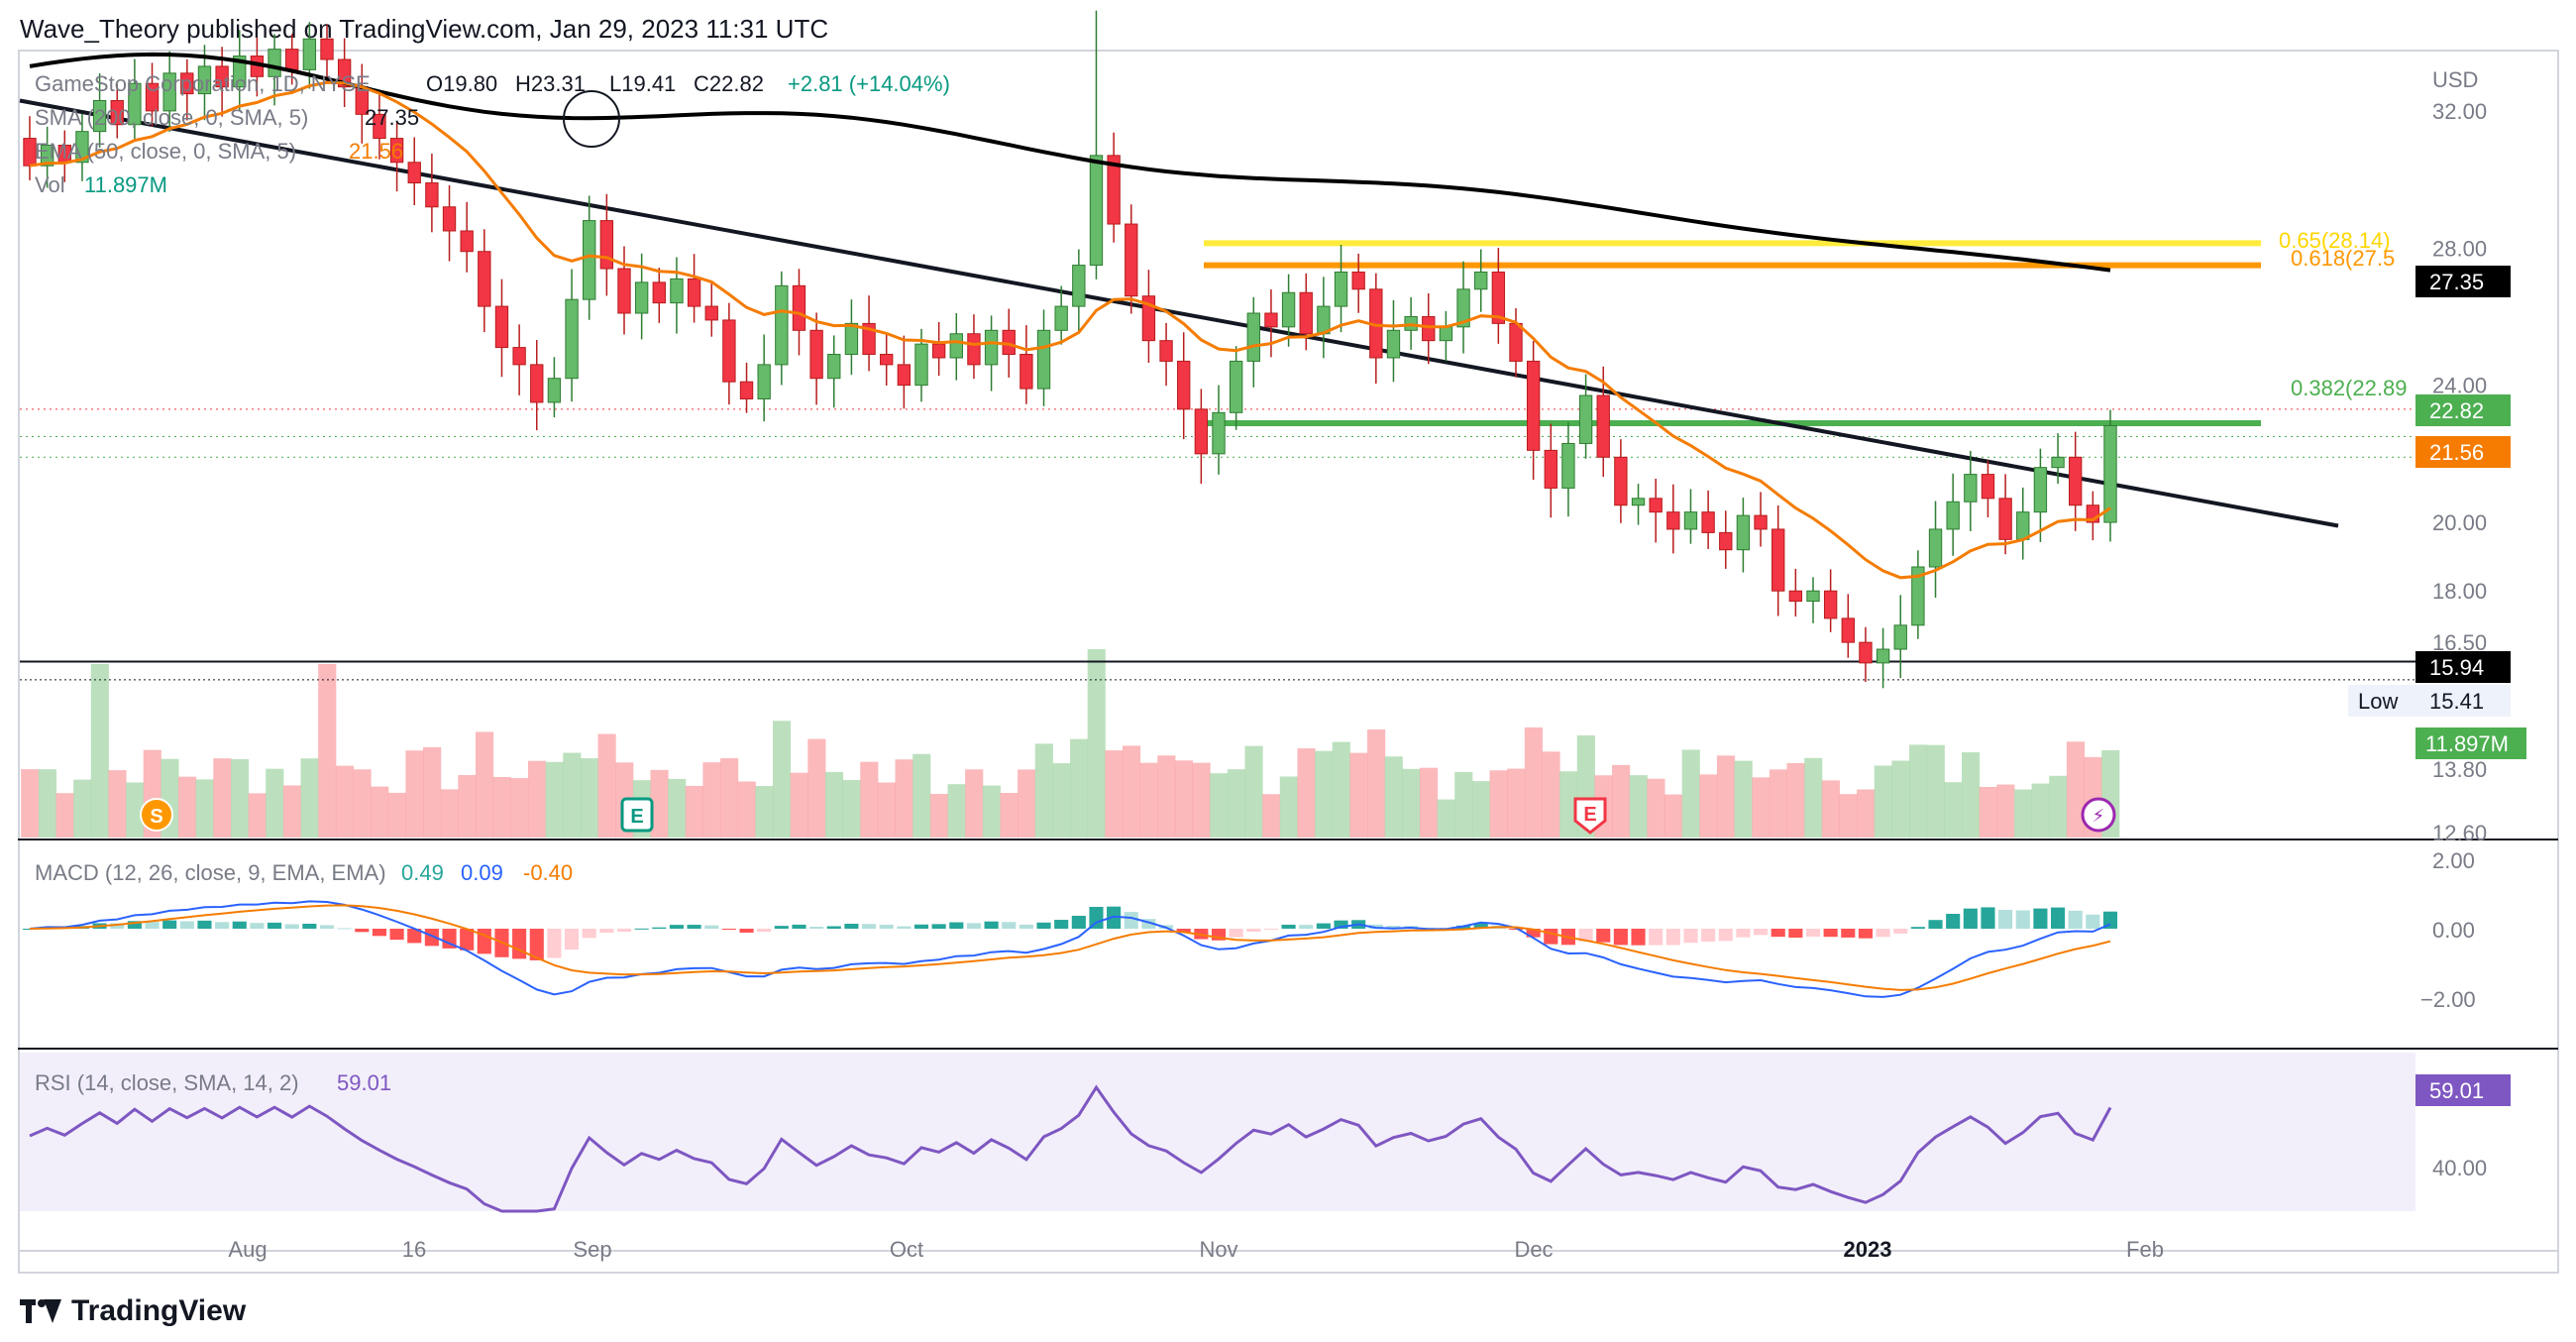 This screenshot has width=2576, height=1342. I want to click on macd-signal-value: -0.40, so click(548, 873).